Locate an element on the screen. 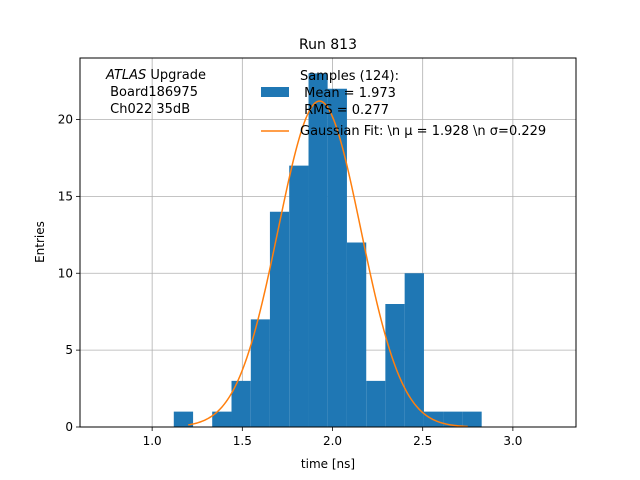  x-axis-label: time [ns] is located at coordinates (328, 464).